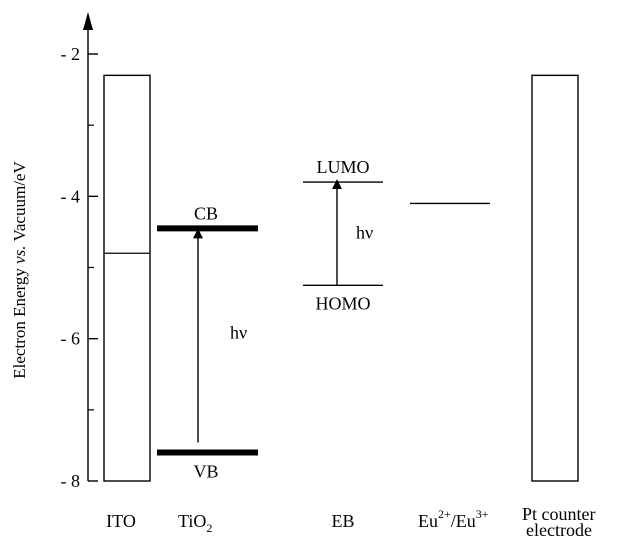 The height and width of the screenshot is (536, 622). I want to click on tio2-hv-label: hν, so click(238, 332).